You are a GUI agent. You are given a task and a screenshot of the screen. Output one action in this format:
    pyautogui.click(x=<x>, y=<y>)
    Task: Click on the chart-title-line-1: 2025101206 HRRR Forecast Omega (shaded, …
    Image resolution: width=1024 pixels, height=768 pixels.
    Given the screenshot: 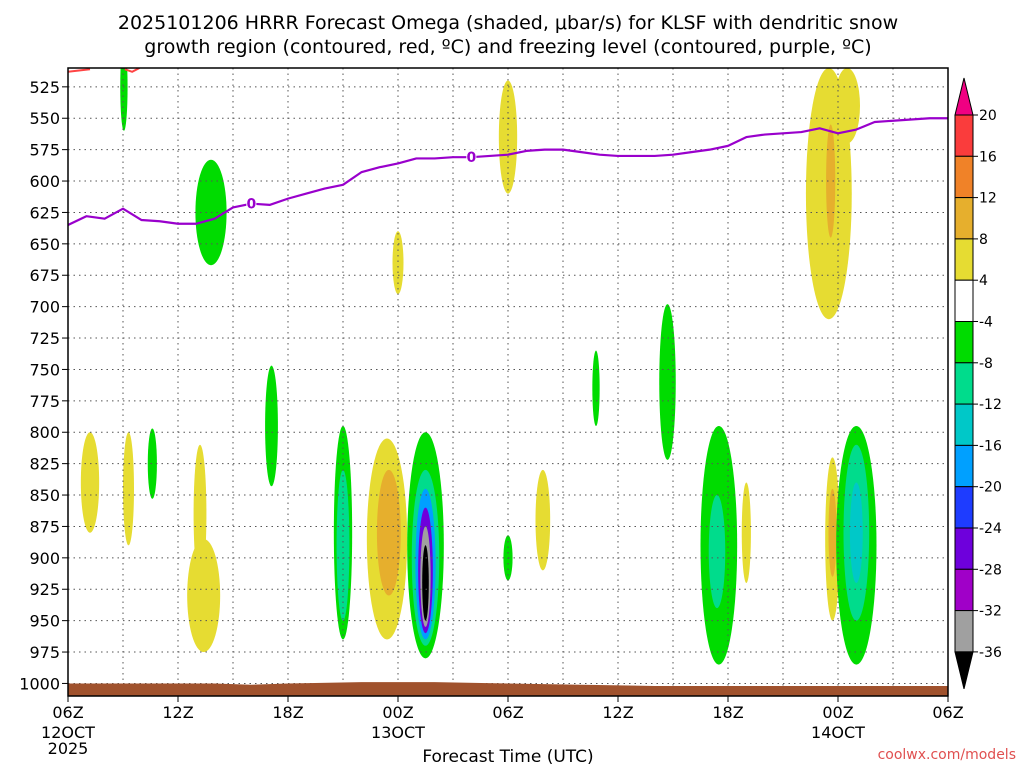 What is the action you would take?
    pyautogui.click(x=508, y=23)
    